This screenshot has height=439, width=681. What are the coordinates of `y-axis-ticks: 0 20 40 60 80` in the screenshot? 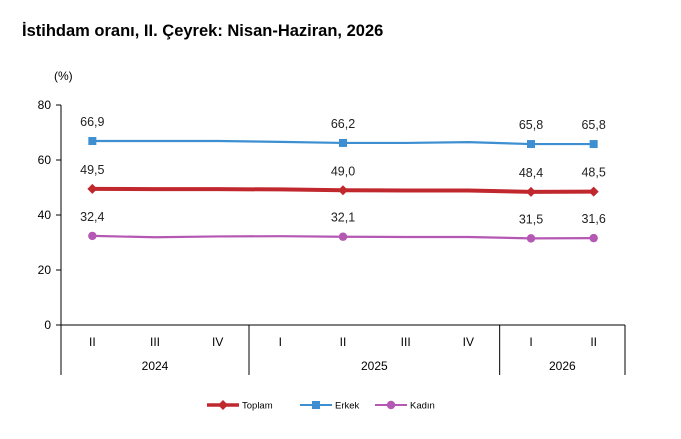 It's located at (49, 215).